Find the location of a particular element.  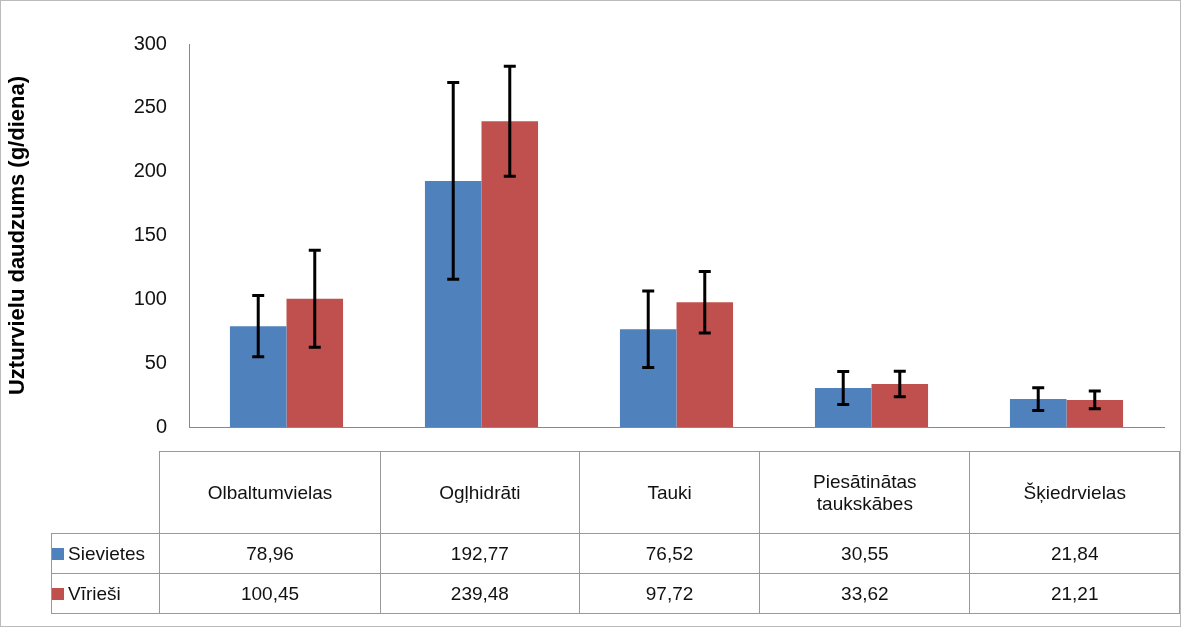

data-label: 78,96 is located at coordinates (270, 553).